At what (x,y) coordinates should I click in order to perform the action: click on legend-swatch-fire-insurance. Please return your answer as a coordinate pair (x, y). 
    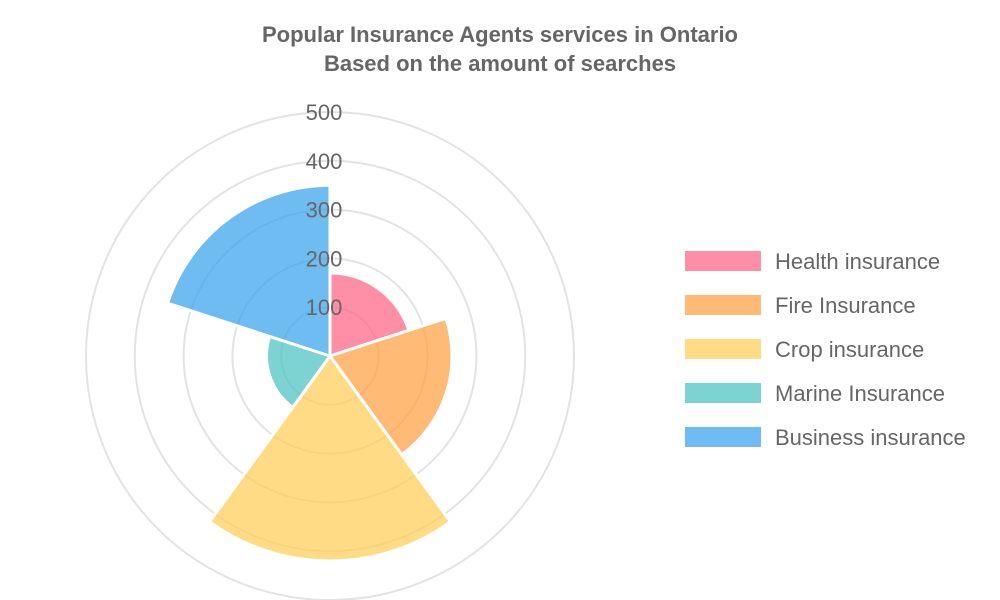
    Looking at the image, I should click on (723, 305).